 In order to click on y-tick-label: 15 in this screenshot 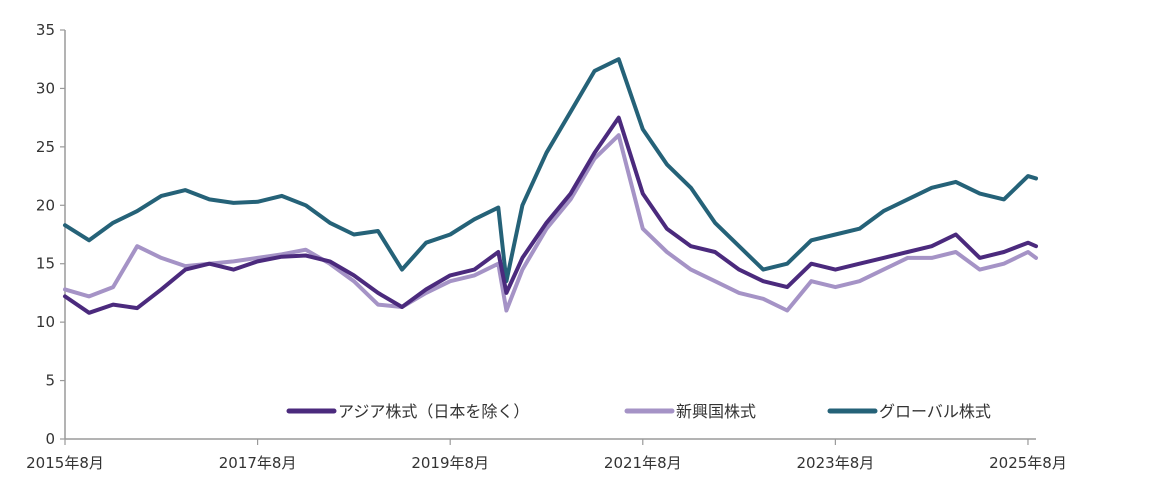, I will do `click(45, 264)`.